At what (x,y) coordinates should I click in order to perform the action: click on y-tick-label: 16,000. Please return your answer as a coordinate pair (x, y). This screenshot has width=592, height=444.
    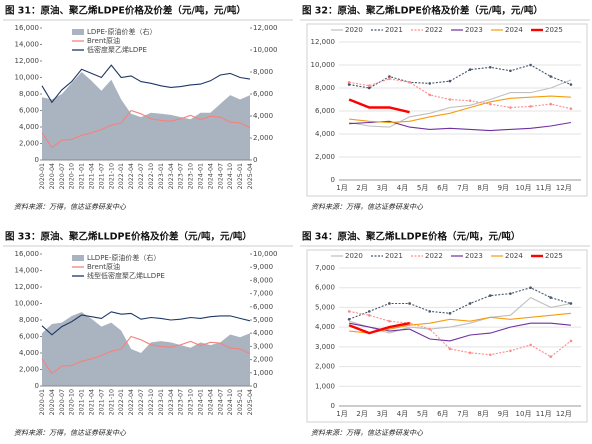
    Looking at the image, I should click on (27, 28).